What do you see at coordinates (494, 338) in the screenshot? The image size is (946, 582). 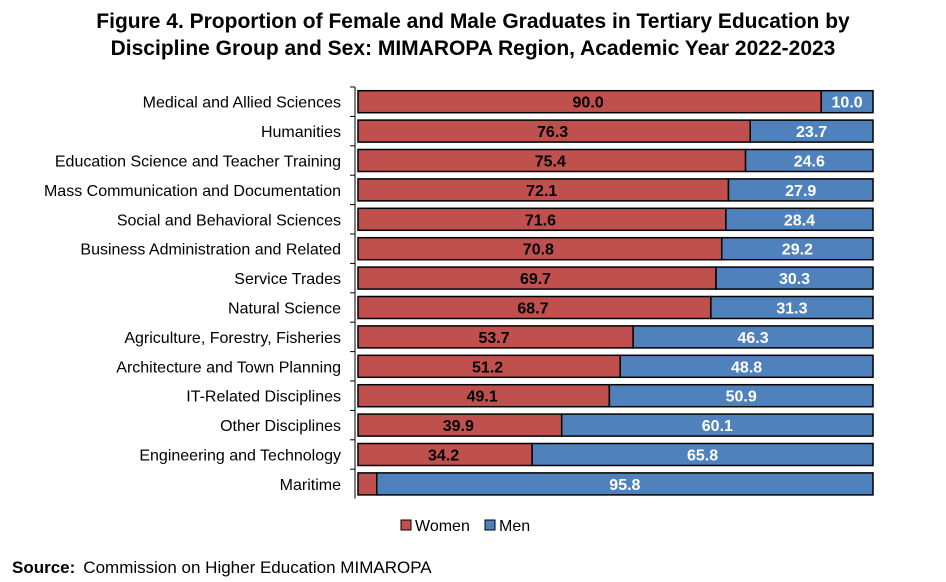 I see `data-label-women: 53.7` at bounding box center [494, 338].